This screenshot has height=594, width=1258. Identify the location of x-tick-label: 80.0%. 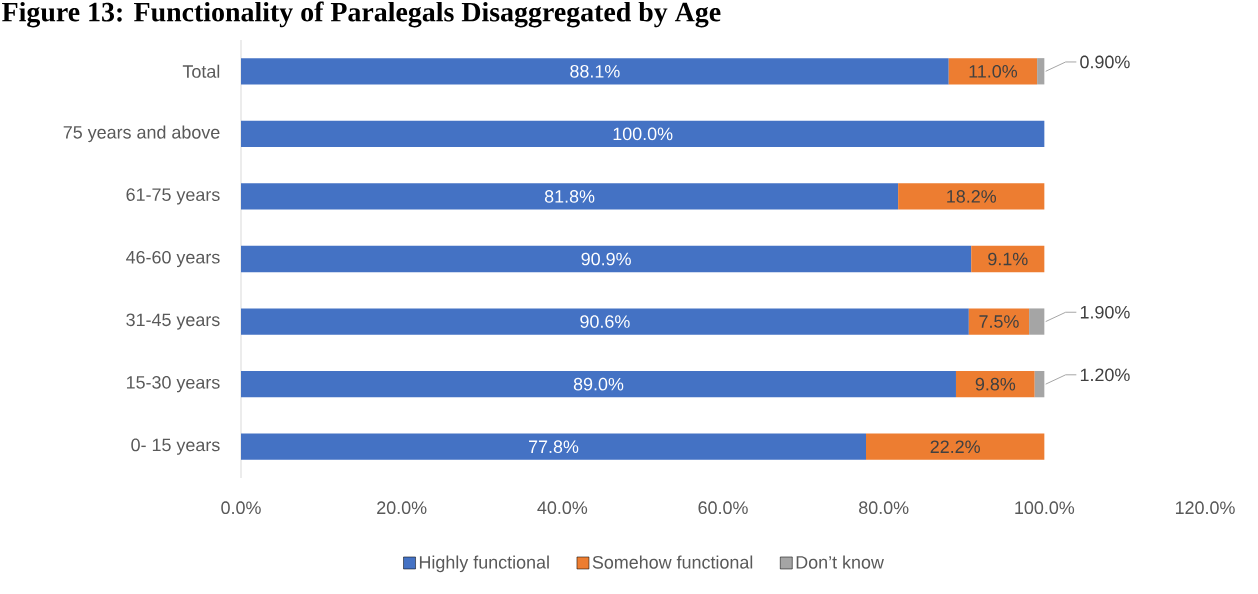
(884, 508).